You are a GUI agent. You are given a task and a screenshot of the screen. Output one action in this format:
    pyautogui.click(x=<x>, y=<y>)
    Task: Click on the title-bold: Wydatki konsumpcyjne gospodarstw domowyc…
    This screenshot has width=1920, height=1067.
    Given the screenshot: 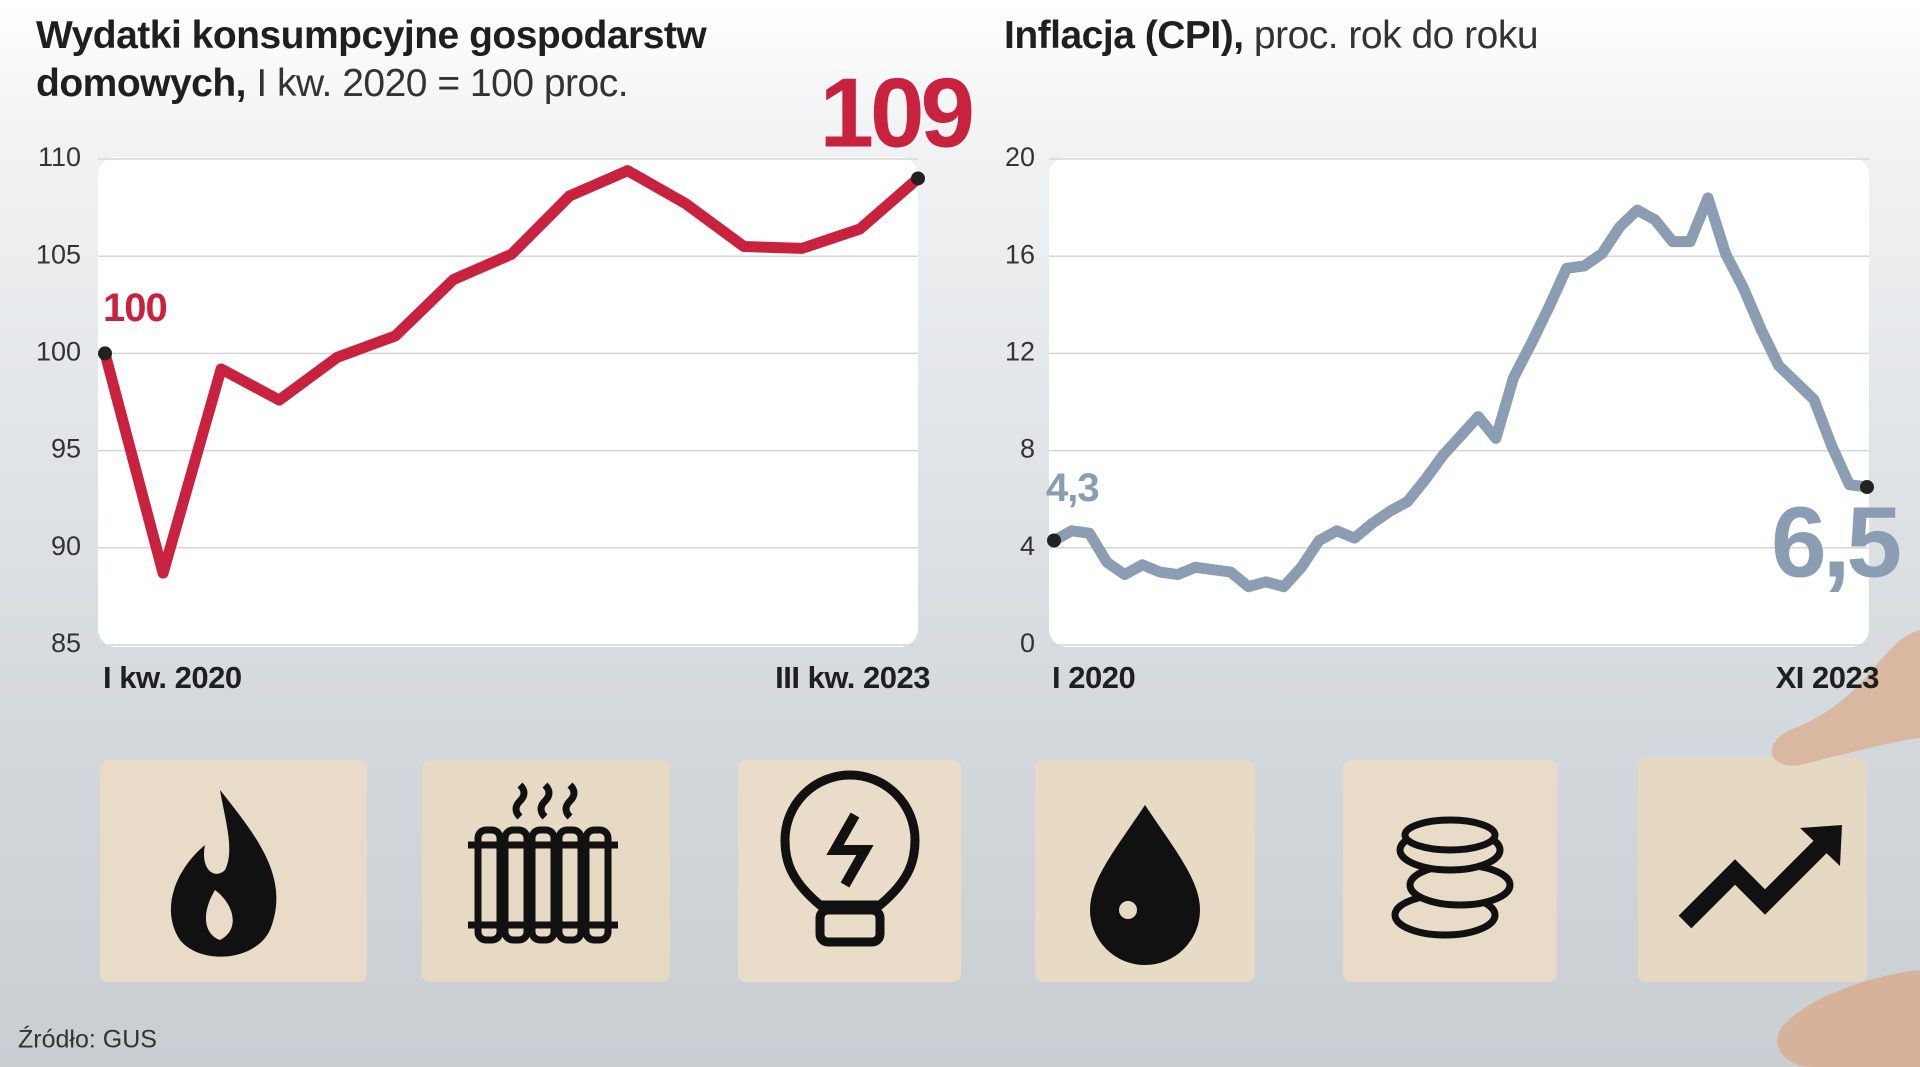 What is the action you would take?
    pyautogui.click(x=371, y=59)
    